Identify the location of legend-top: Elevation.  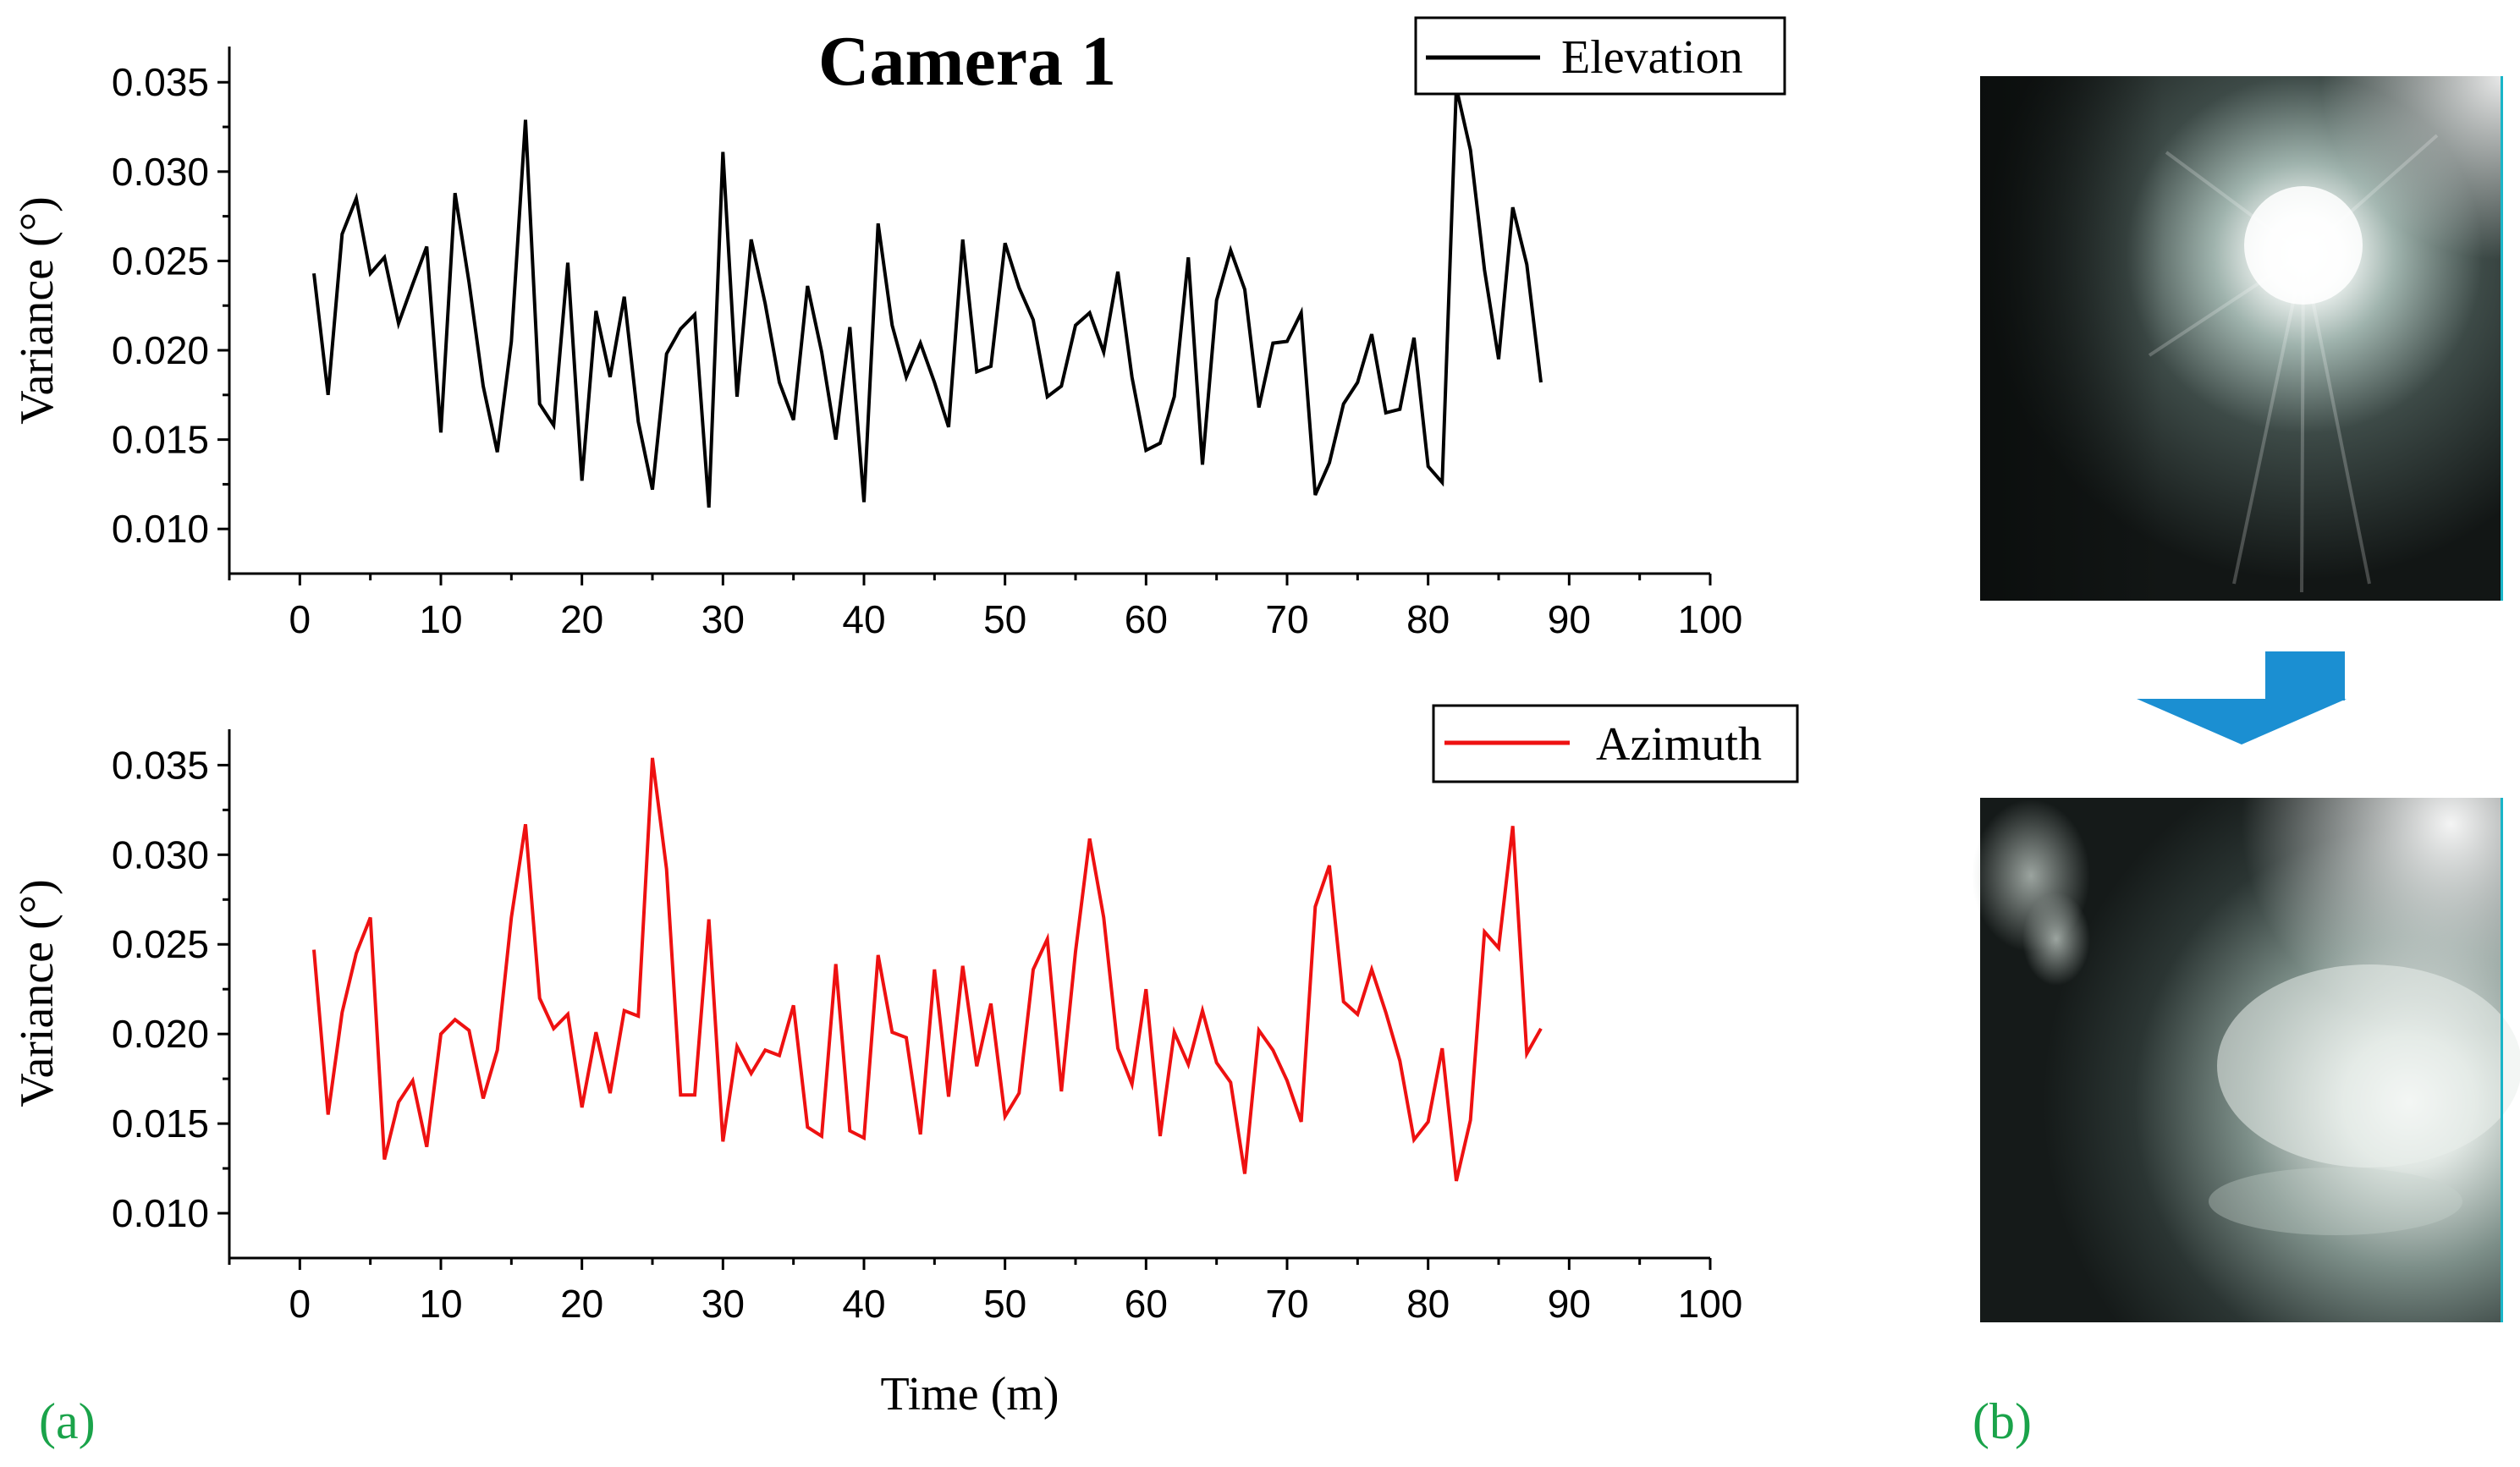
(1600, 56).